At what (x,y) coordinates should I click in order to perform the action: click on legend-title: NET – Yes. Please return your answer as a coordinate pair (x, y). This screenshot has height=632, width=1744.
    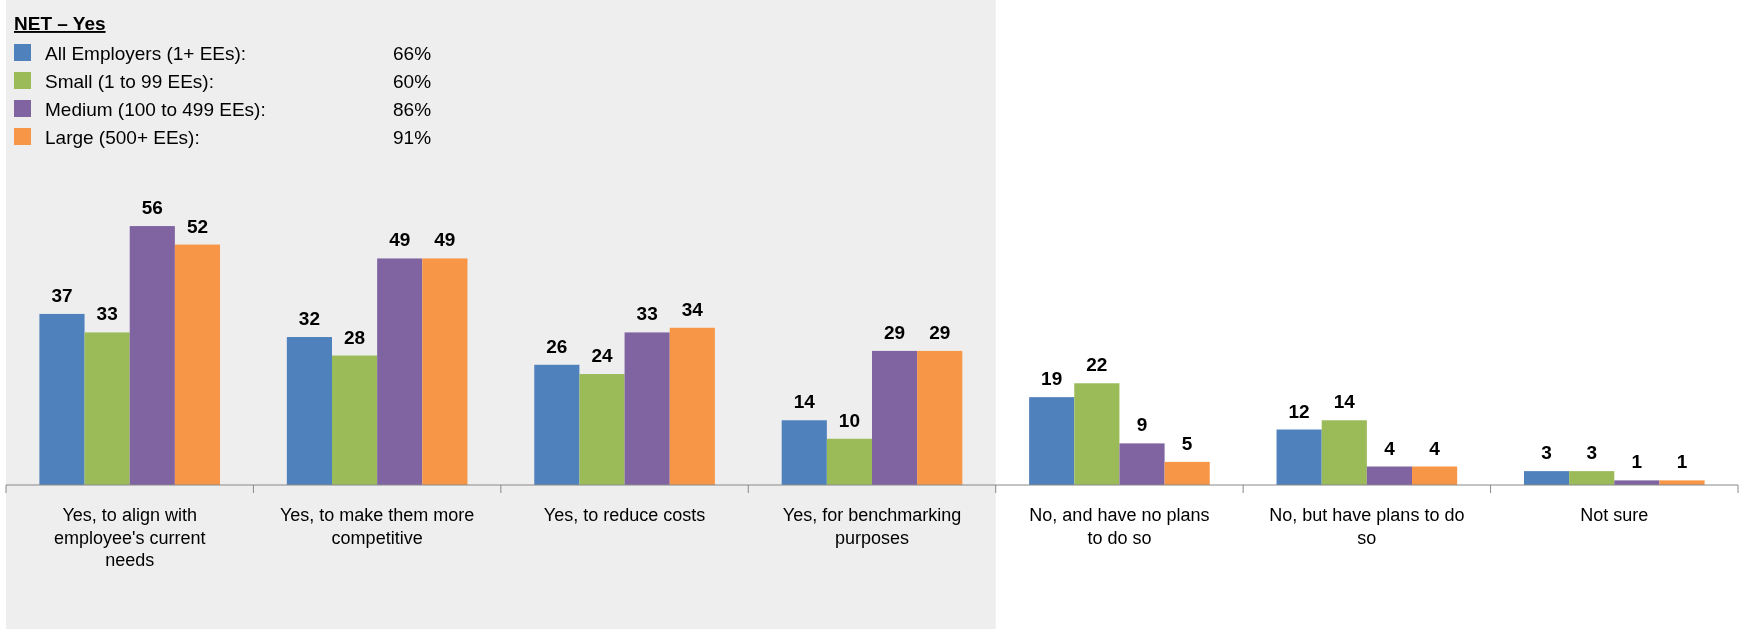
    Looking at the image, I should click on (60, 23).